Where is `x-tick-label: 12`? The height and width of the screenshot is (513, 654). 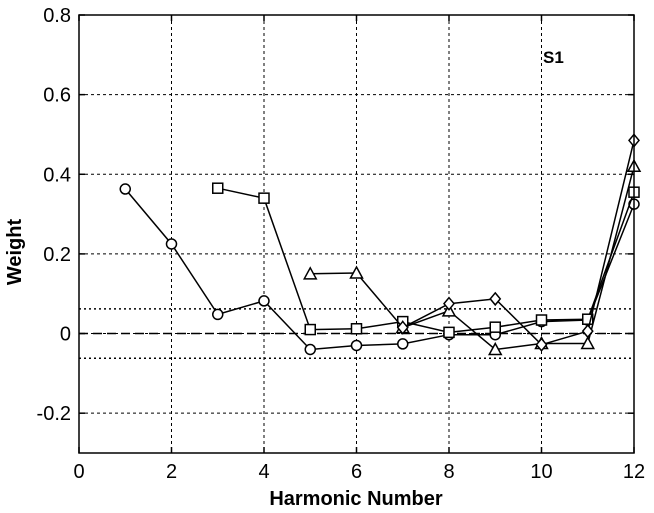 x-tick-label: 12 is located at coordinates (634, 472).